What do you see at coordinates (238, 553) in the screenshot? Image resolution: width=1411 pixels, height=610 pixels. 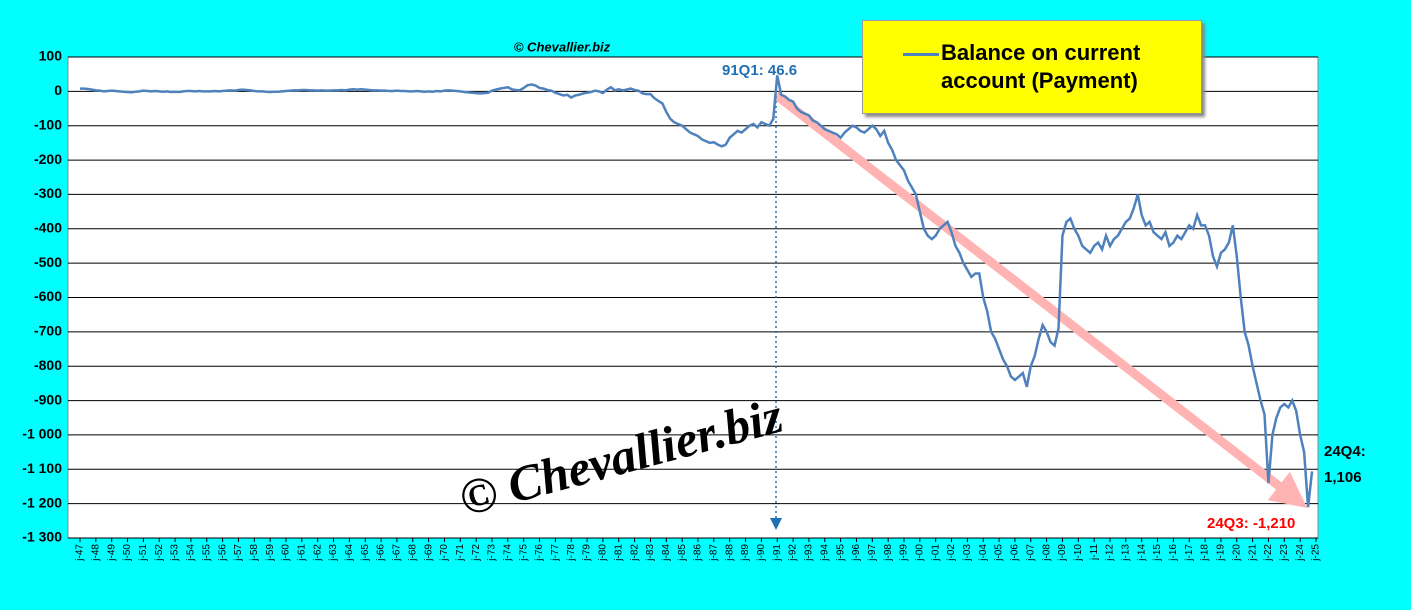 I see `x-tick-label: j-57` at bounding box center [238, 553].